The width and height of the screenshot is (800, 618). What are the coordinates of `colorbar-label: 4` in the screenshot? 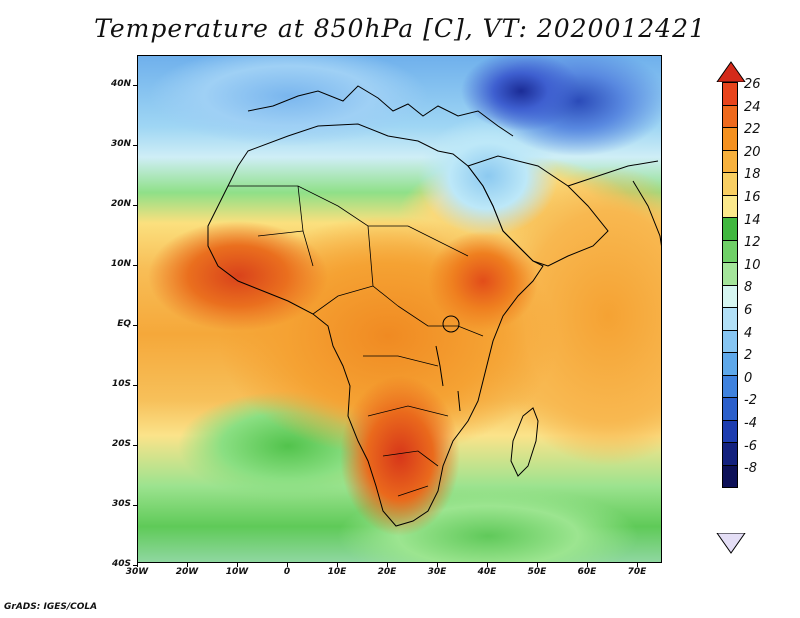 It's located at (748, 333).